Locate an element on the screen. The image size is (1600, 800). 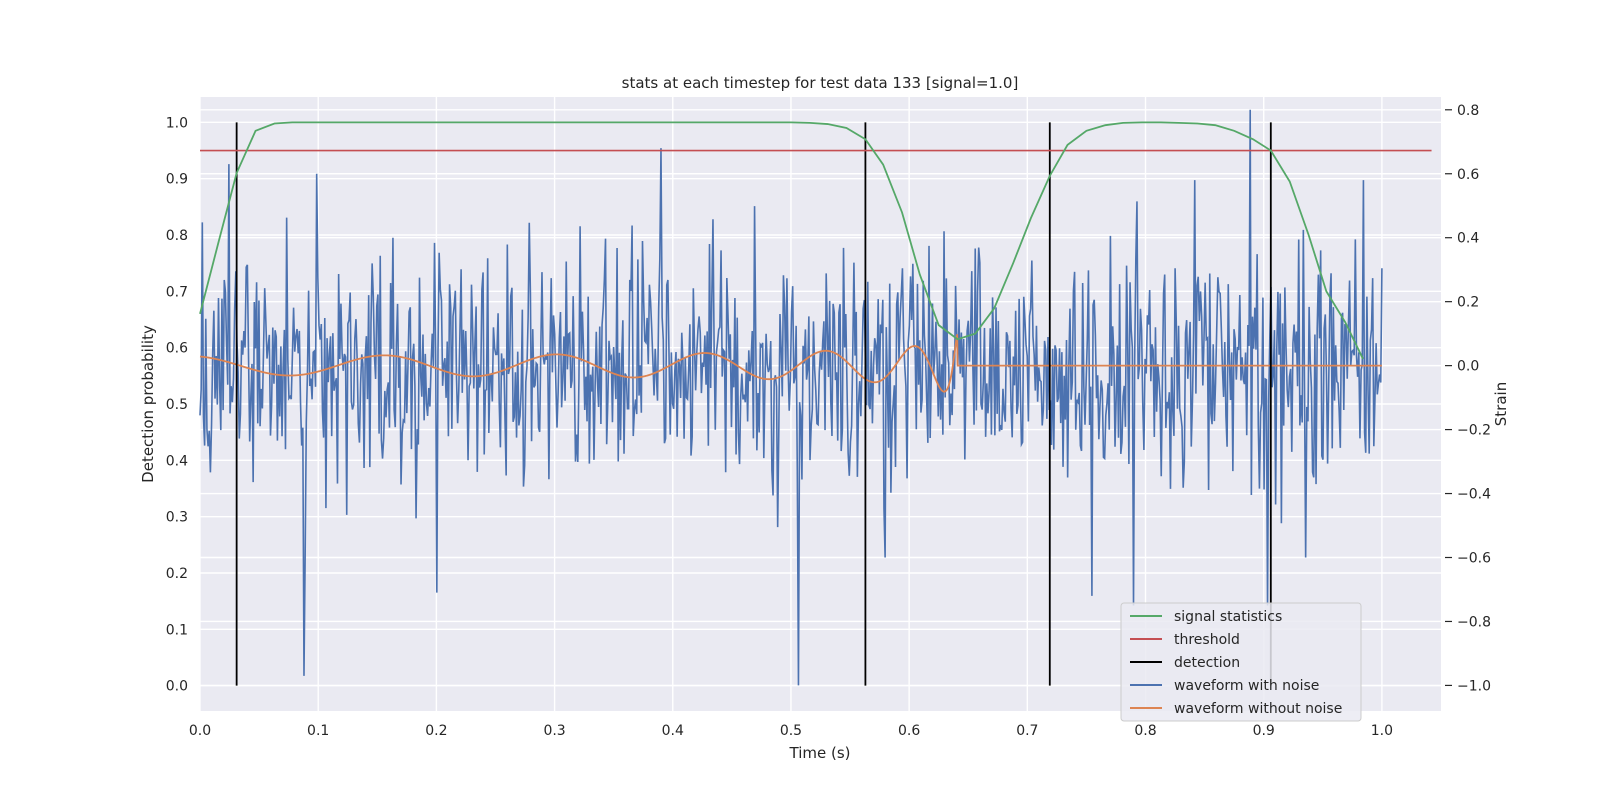
y-axis-label: Detection probability is located at coordinates (148, 404).